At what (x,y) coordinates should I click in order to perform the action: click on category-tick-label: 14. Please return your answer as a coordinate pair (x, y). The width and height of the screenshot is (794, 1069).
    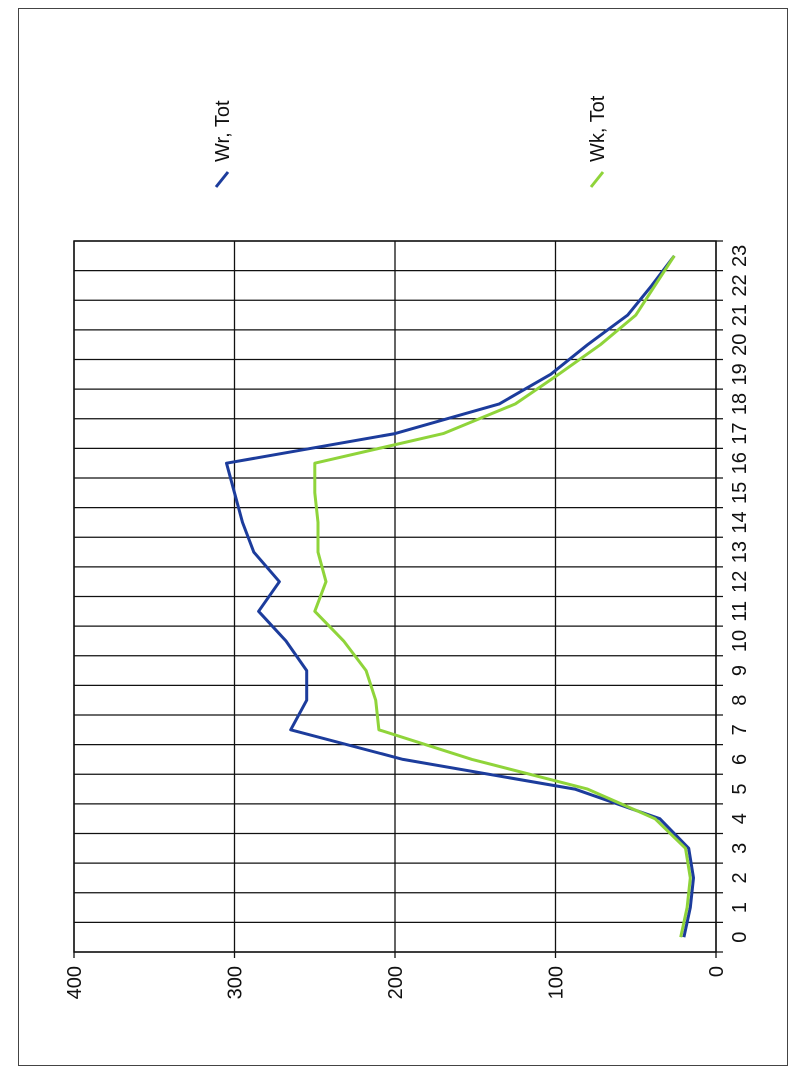
    Looking at the image, I should click on (740, 522).